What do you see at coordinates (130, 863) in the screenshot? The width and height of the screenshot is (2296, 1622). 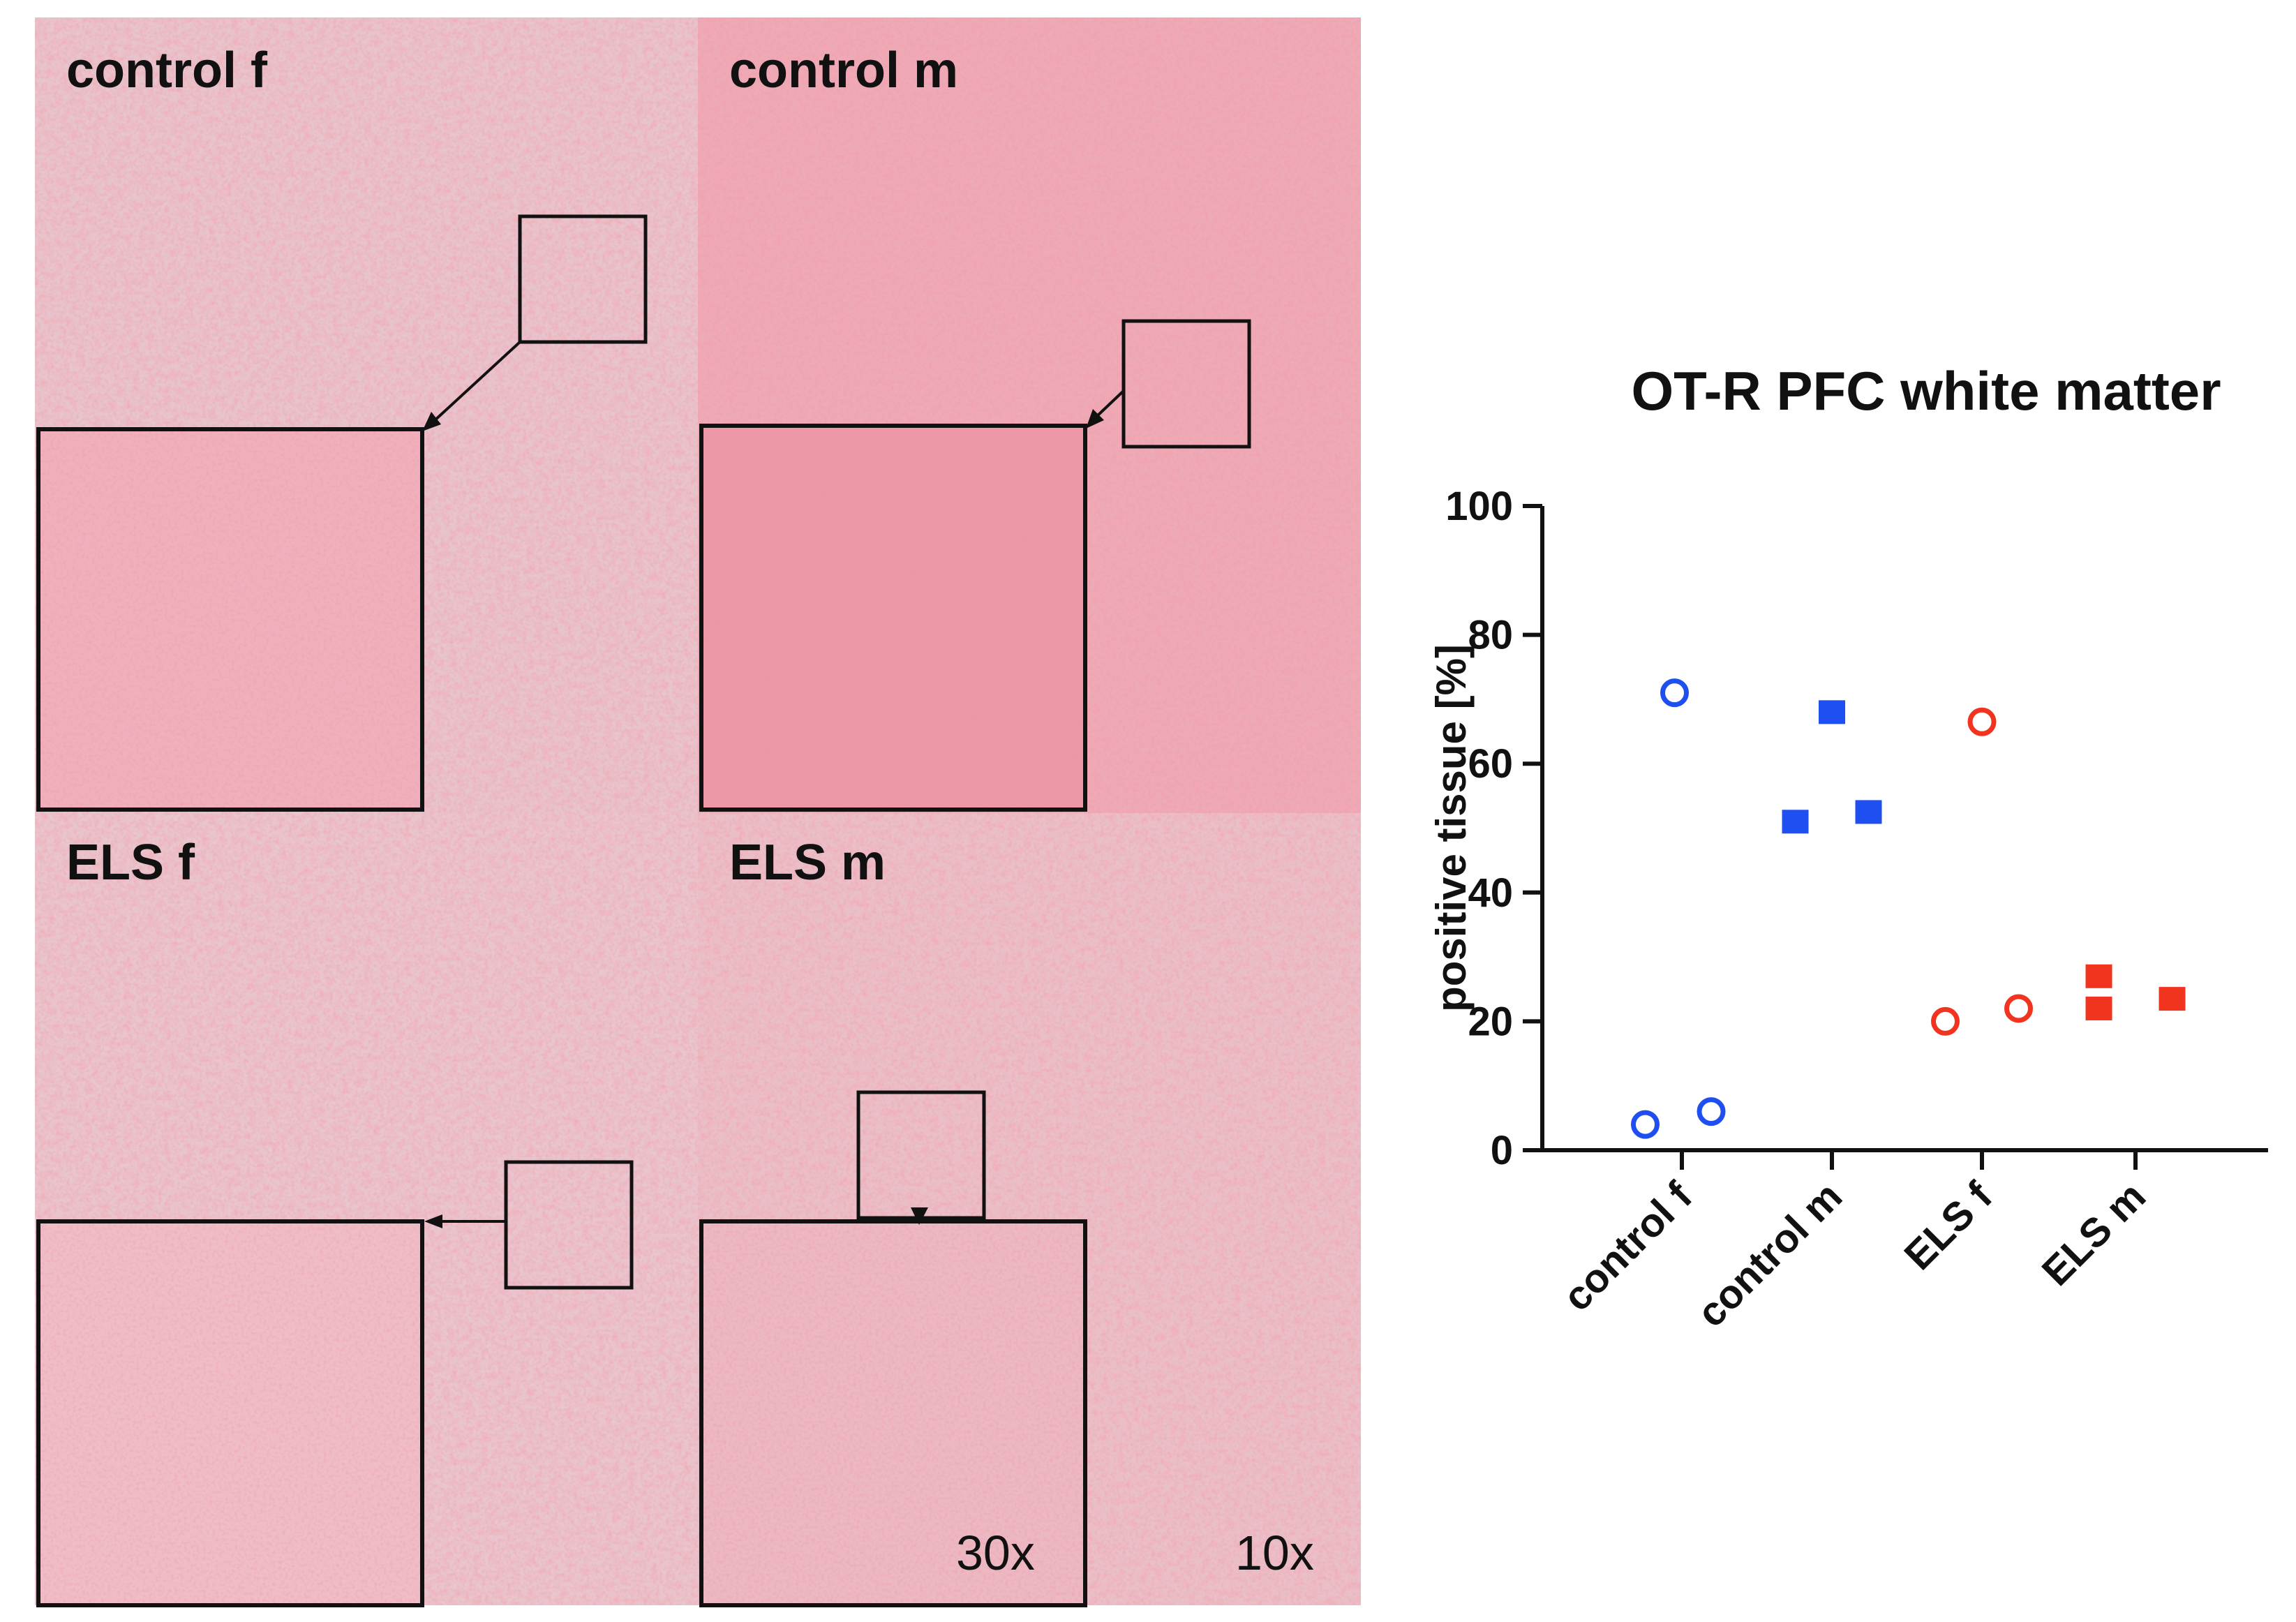 I see `label-els-f: ELS f` at bounding box center [130, 863].